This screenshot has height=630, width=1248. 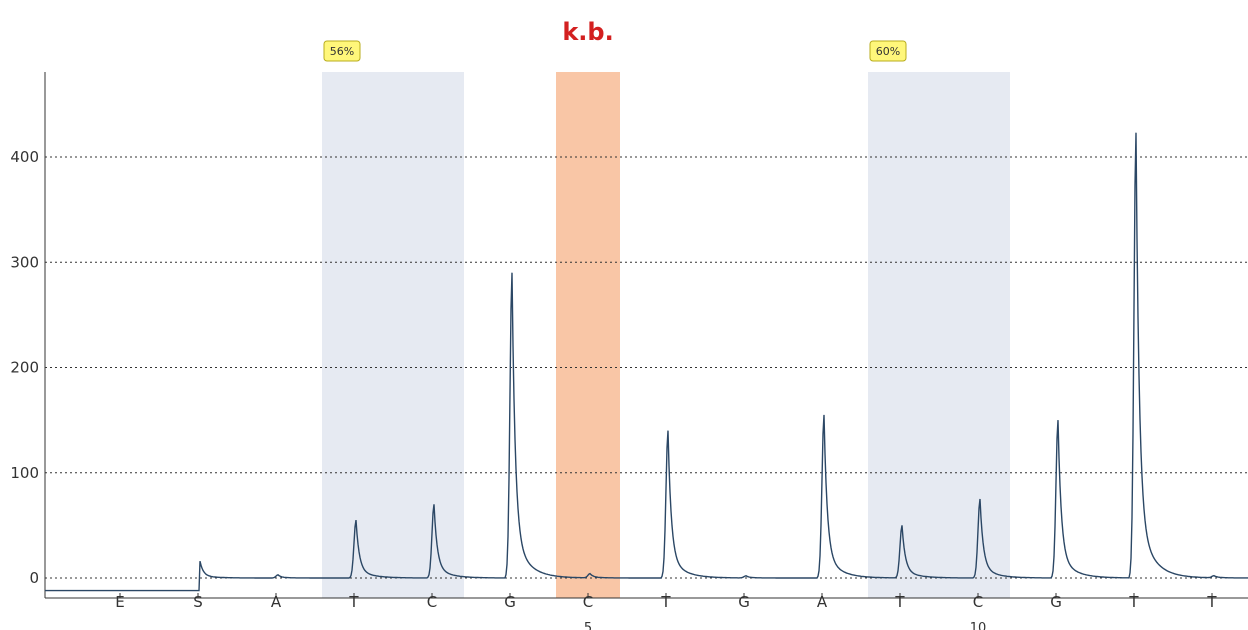 I want to click on y-tick-labels: 0 100 200 300 400, so click(x=24, y=367).